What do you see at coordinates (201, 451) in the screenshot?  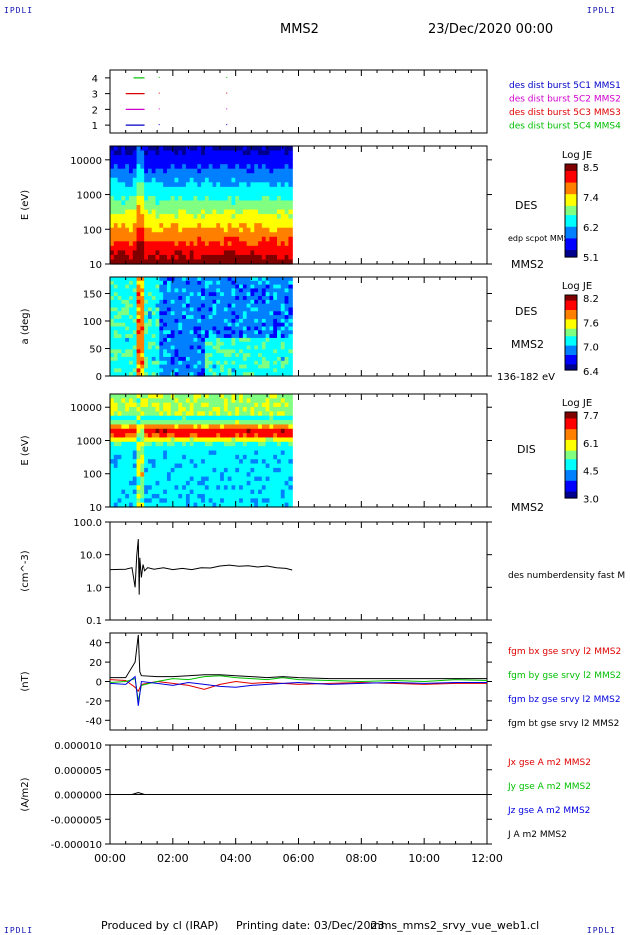 I see `dis-energy-cells` at bounding box center [201, 451].